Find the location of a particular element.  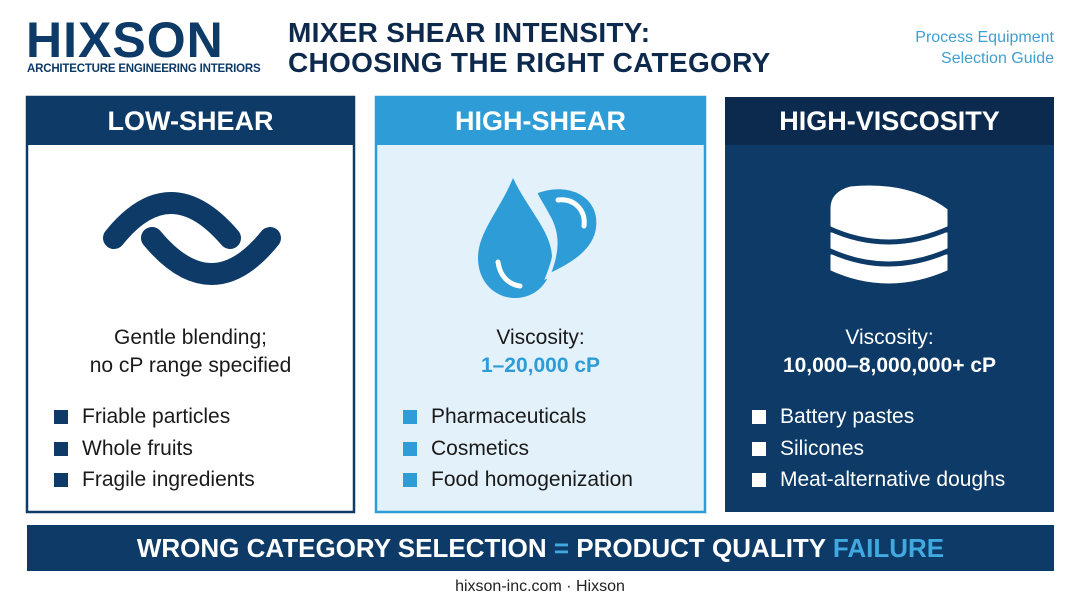

tagline: ARCHITECTURE ENGINEERING INTERIORS is located at coordinates (144, 69).